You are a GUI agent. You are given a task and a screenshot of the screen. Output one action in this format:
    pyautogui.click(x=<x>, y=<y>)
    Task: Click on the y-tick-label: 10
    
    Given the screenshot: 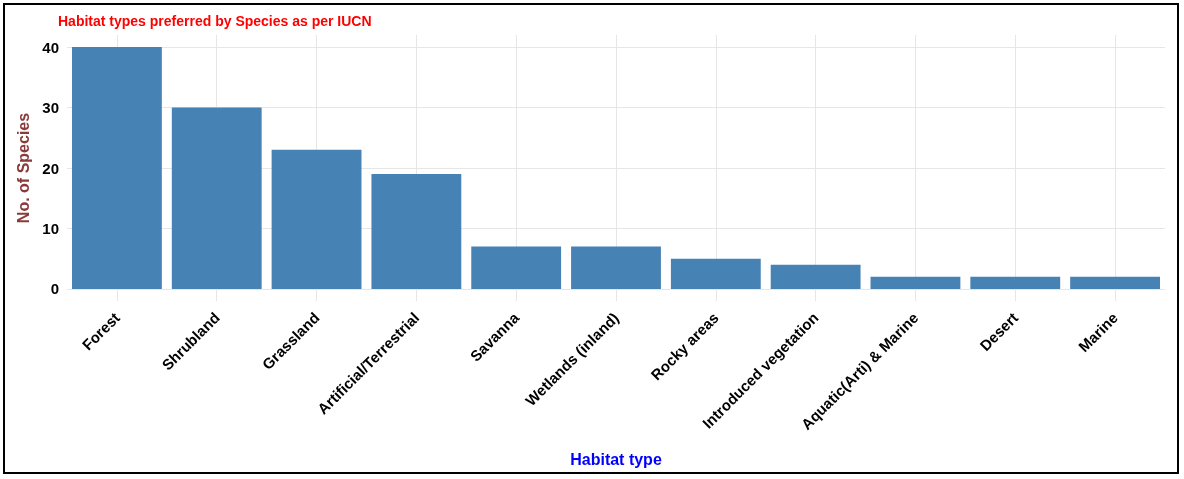 What is the action you would take?
    pyautogui.click(x=50, y=228)
    